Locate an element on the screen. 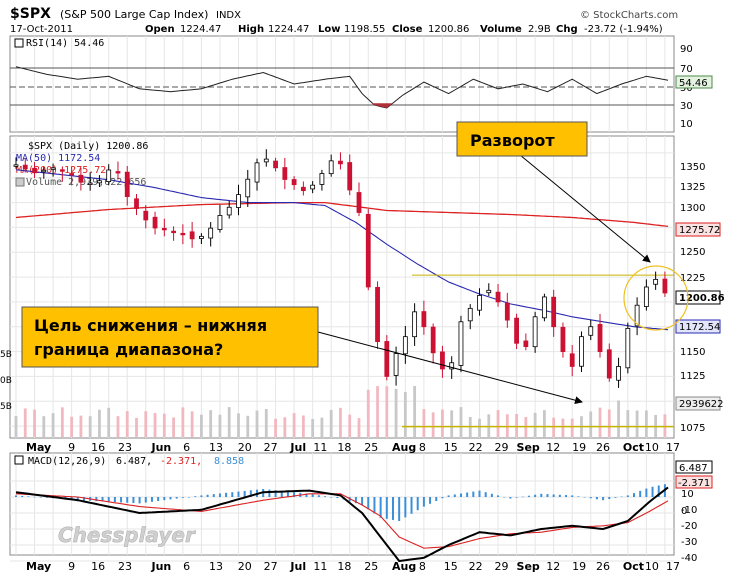 This screenshot has width=737, height=579. volume-tick-b: 0B is located at coordinates (6, 381).